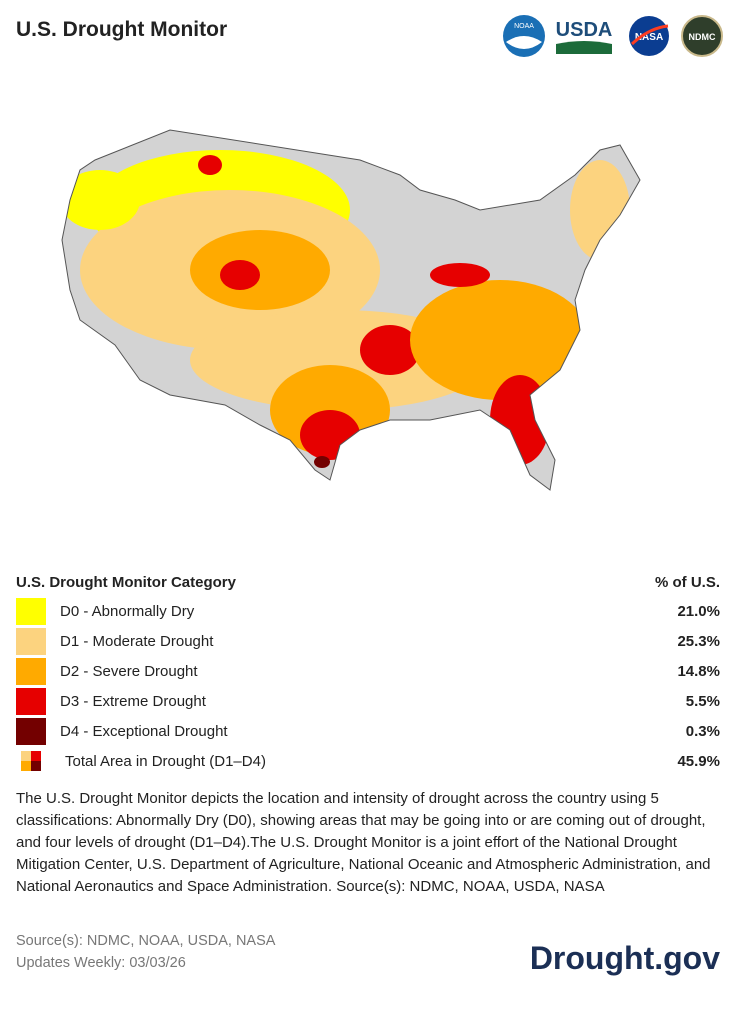 The image size is (736, 1010). What do you see at coordinates (368, 761) in the screenshot?
I see `legend-row: Total Area in Drought (D1–D4) 45.9%` at bounding box center [368, 761].